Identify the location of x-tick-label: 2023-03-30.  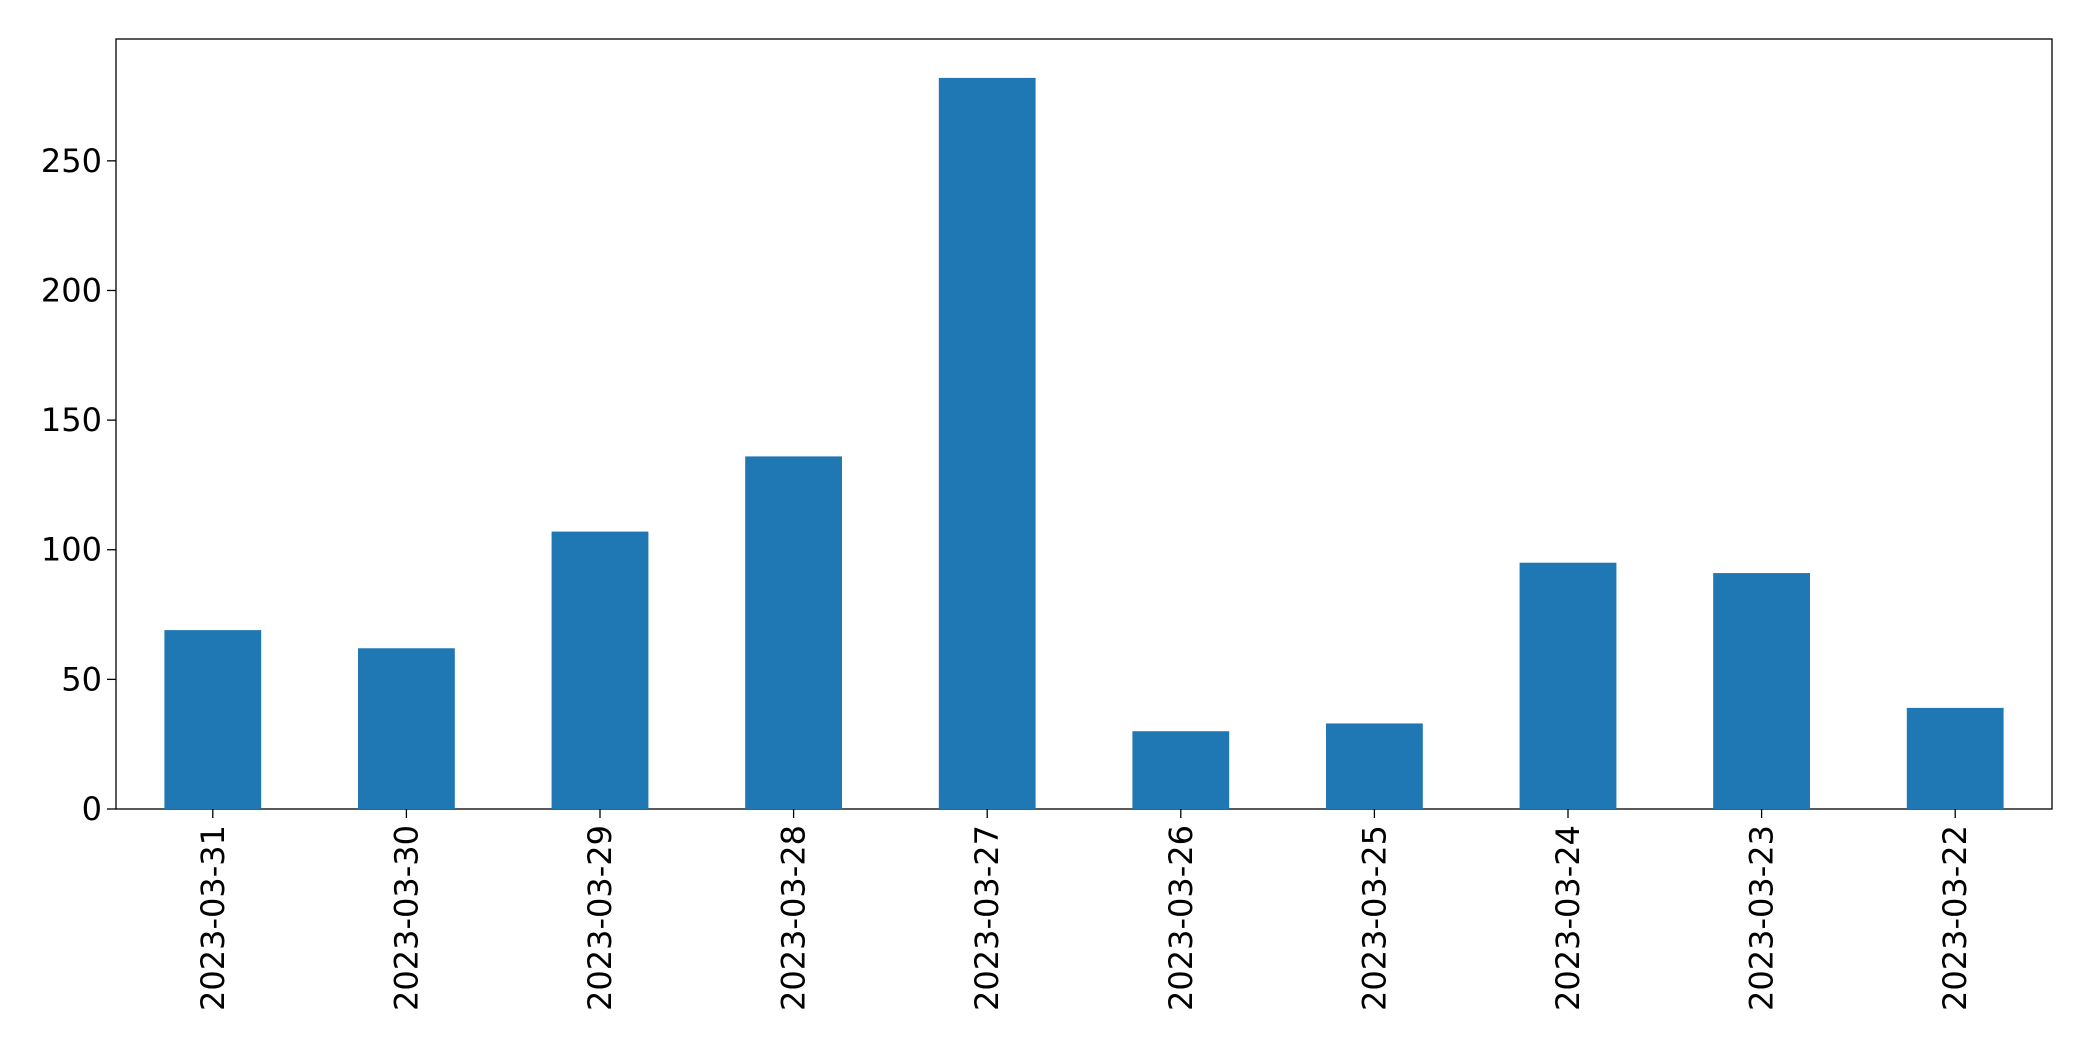
(406, 918).